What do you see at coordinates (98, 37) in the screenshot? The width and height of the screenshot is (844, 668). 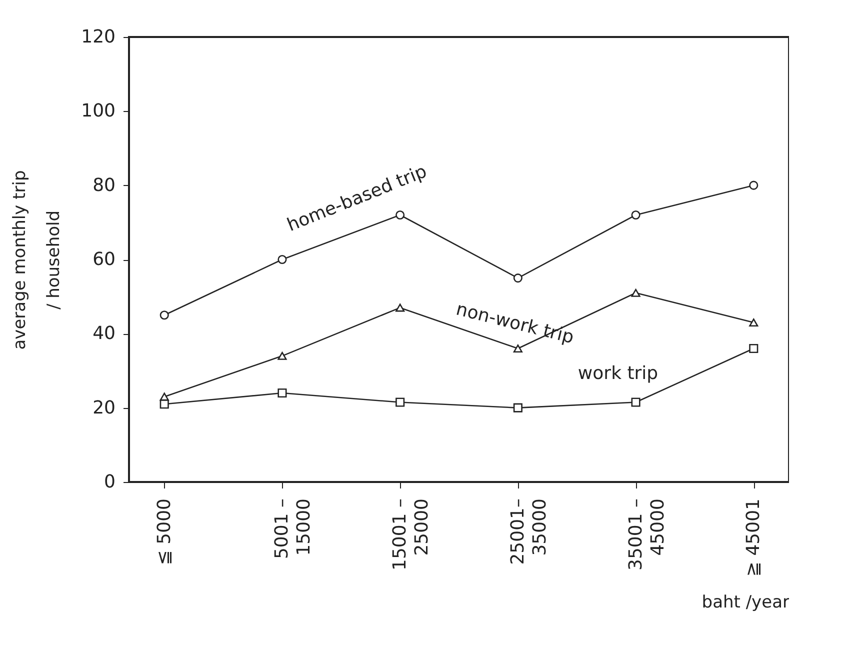 I see `y-tick-label: 120` at bounding box center [98, 37].